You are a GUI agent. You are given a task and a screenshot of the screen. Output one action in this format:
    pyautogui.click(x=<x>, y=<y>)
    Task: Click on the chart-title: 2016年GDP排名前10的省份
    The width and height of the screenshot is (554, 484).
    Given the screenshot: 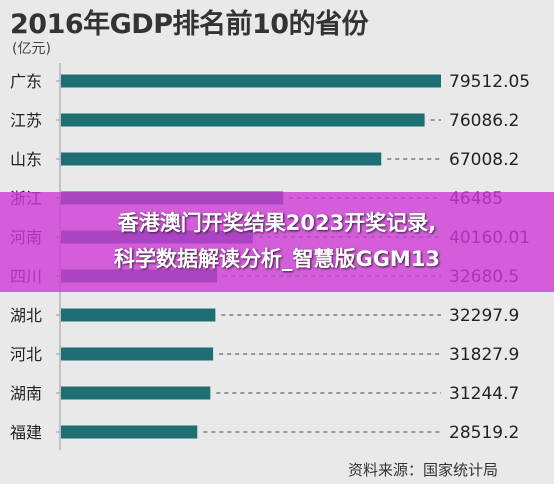 What is the action you would take?
    pyautogui.click(x=189, y=24)
    